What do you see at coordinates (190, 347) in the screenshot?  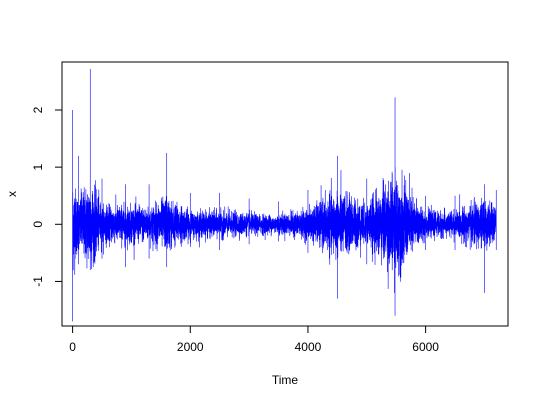 I see `x-tick-label: 2000` at bounding box center [190, 347].